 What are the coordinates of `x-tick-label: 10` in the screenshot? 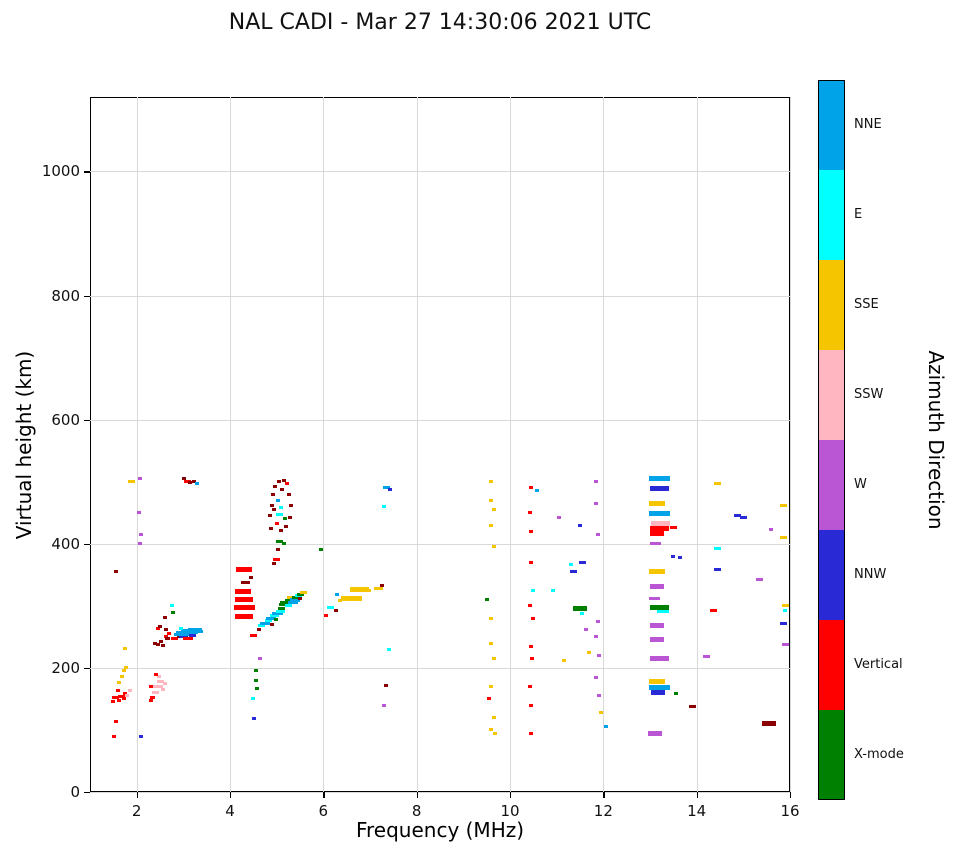 It's located at (510, 811).